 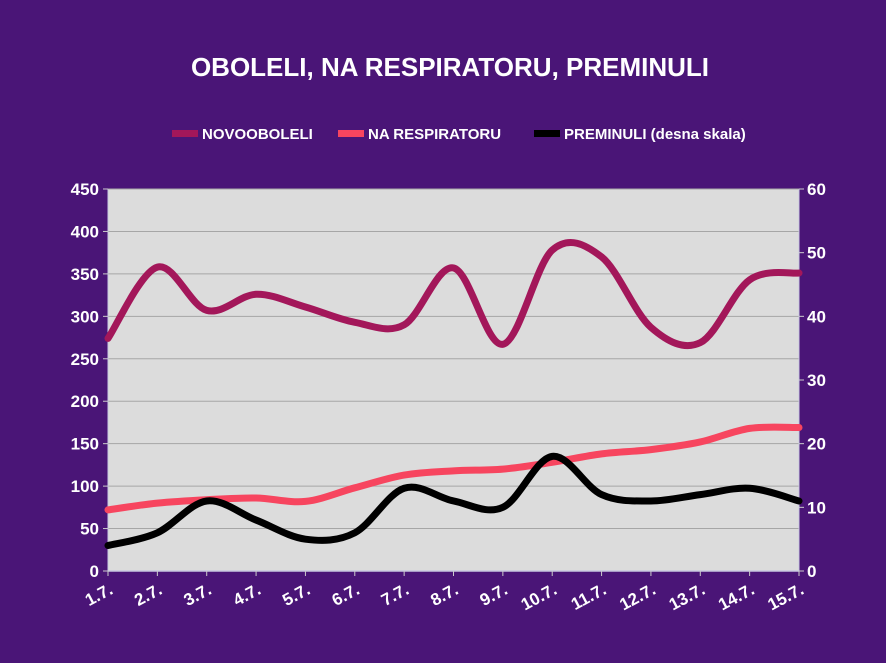 I want to click on legend-item: NA RESPIRATORU, so click(x=419, y=134).